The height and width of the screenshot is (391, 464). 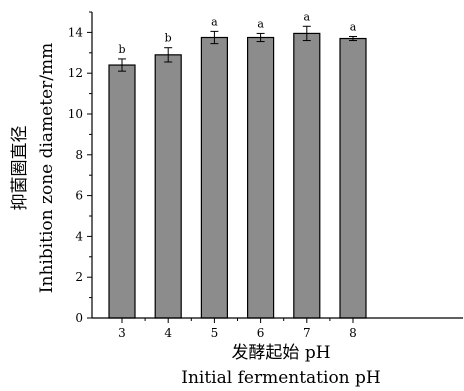 I want to click on y-tick-label: 10, so click(x=75, y=114).